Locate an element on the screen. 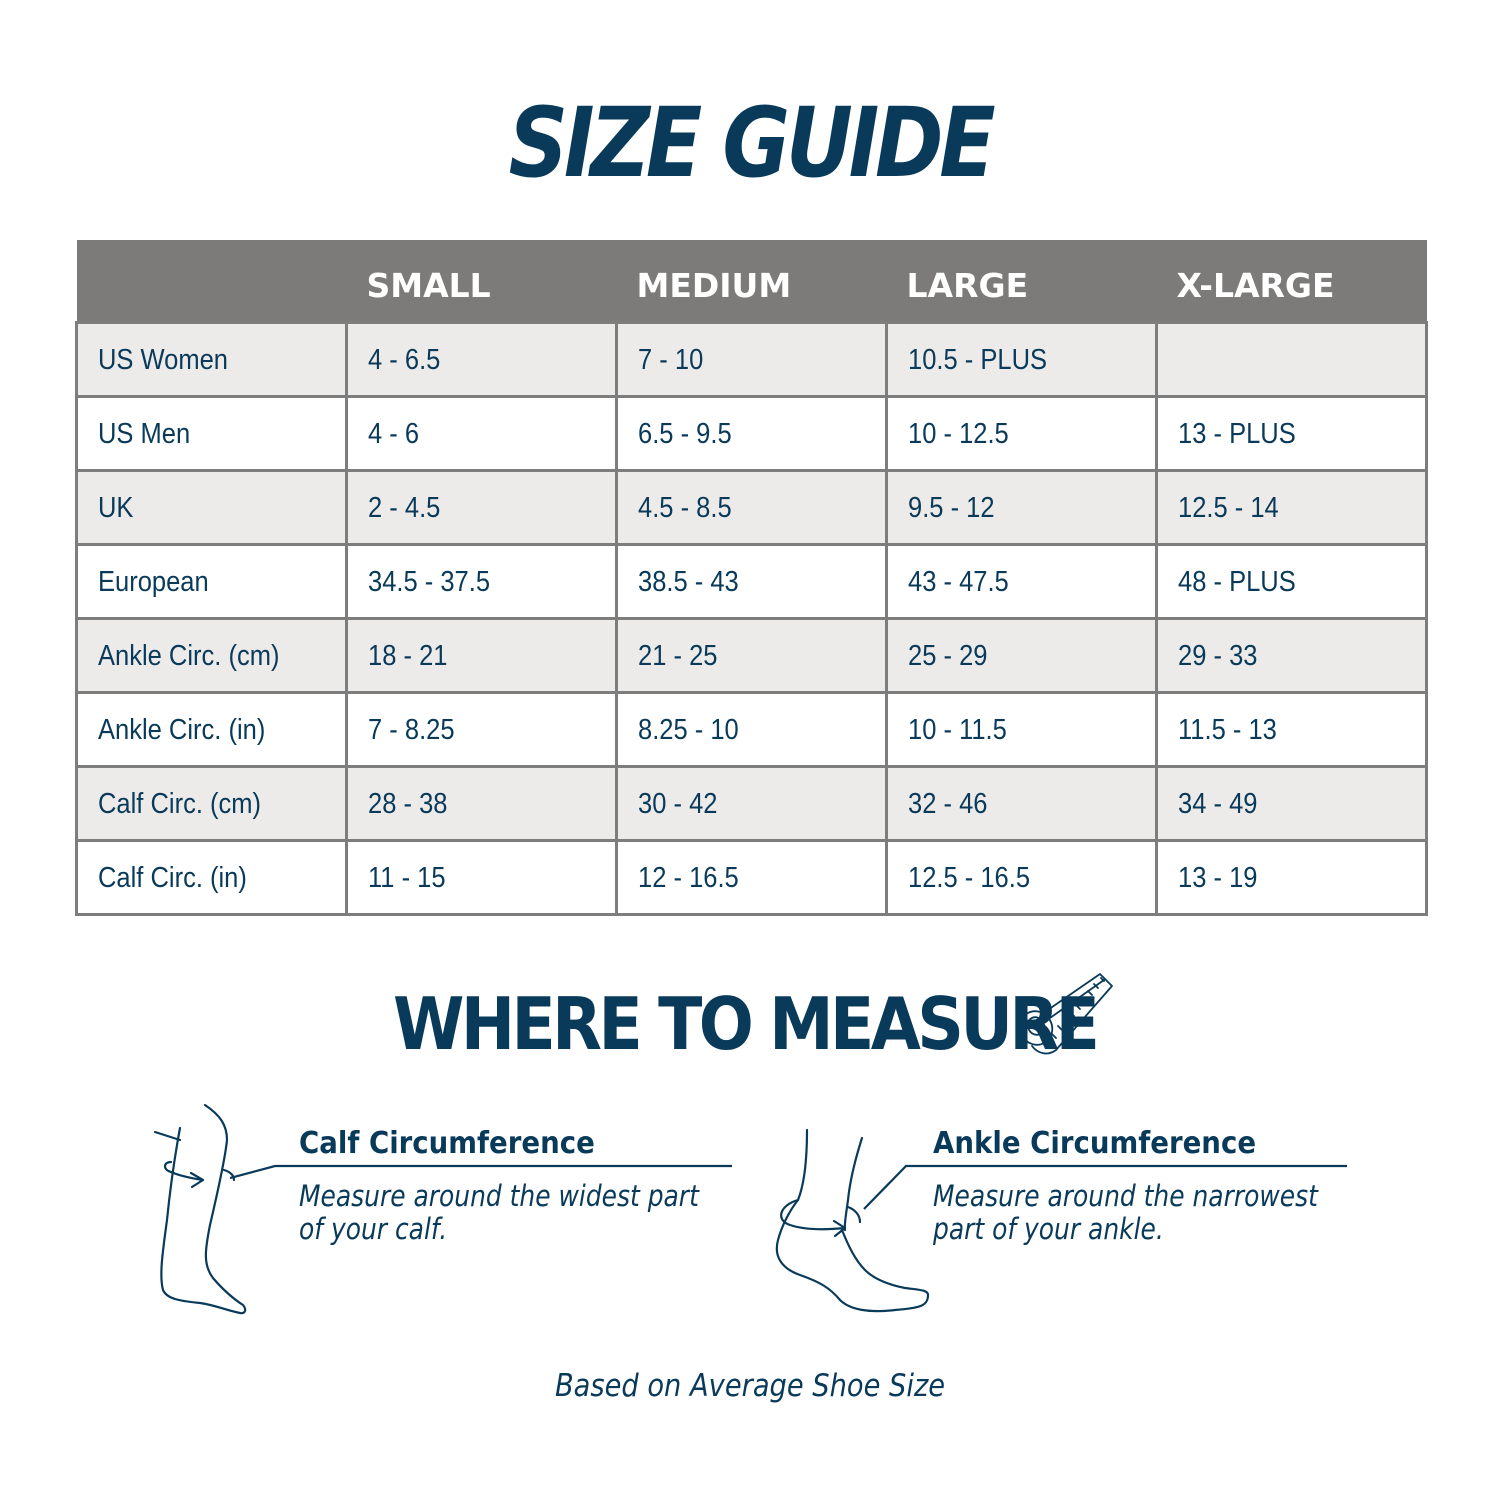 The image size is (1500, 1500). row-label: US Men is located at coordinates (211, 433).